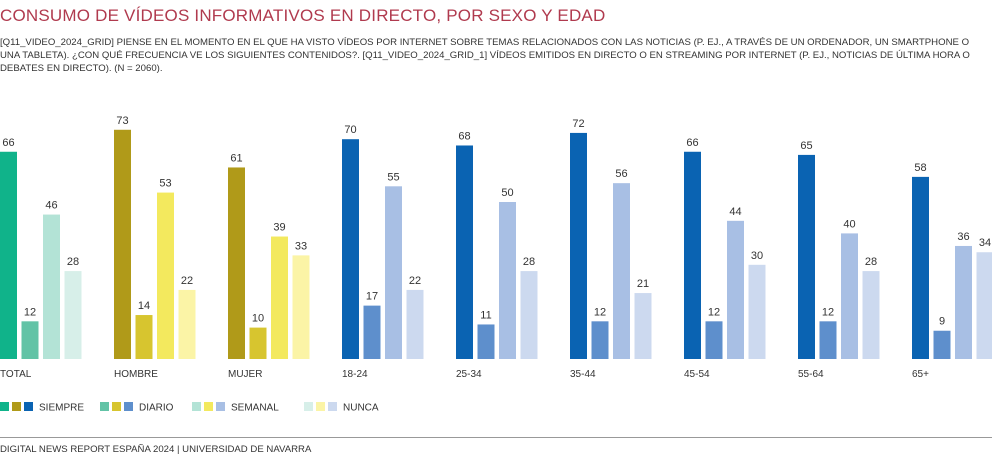 The width and height of the screenshot is (992, 459). What do you see at coordinates (507, 193) in the screenshot?
I see `data-label-25-34-semanal: 50` at bounding box center [507, 193].